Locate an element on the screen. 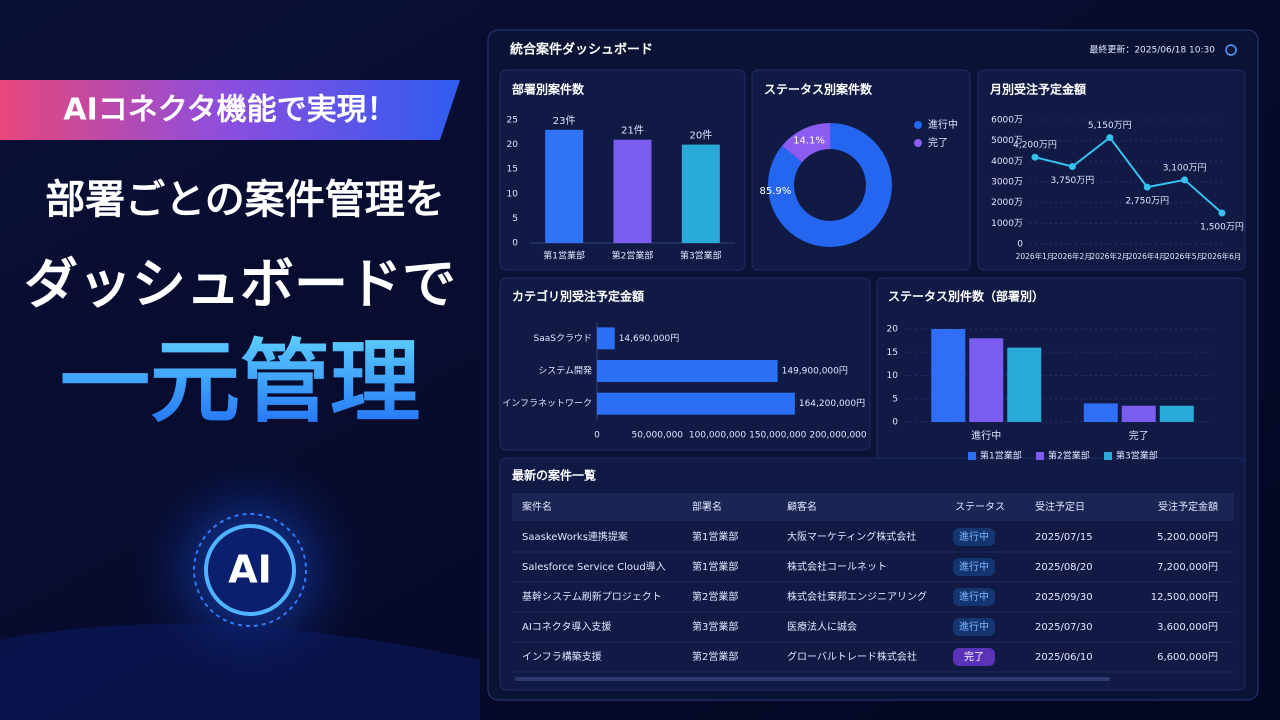  scrollbar is located at coordinates (812, 679).